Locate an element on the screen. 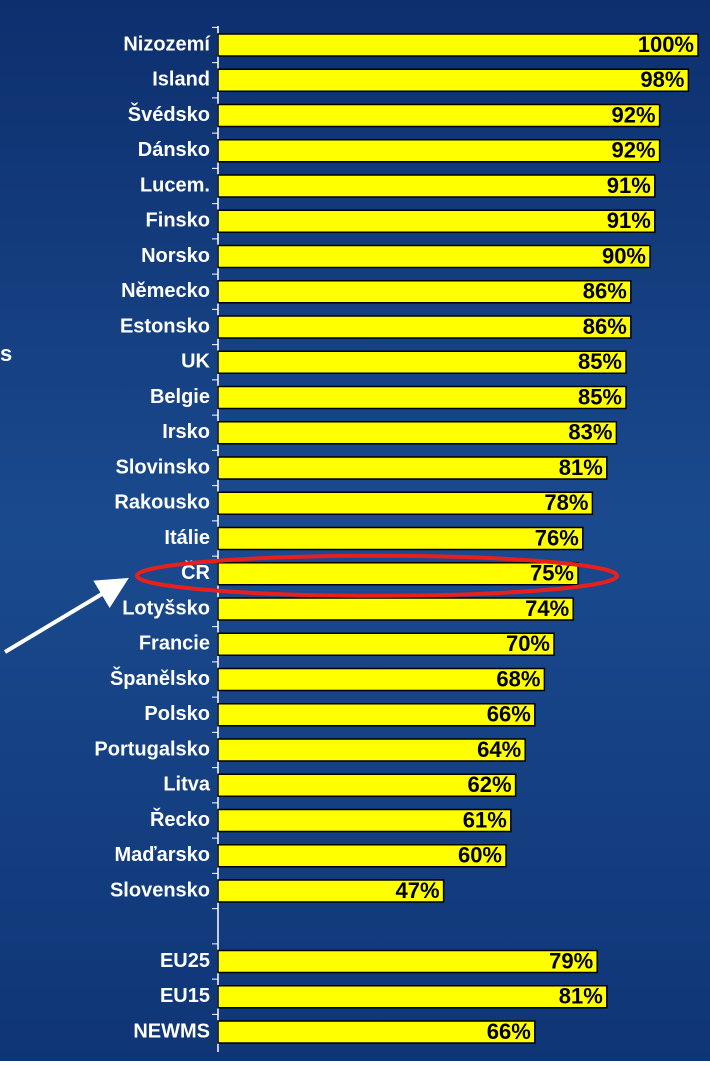 This screenshot has width=710, height=1066. category-label: Itálie is located at coordinates (187, 538).